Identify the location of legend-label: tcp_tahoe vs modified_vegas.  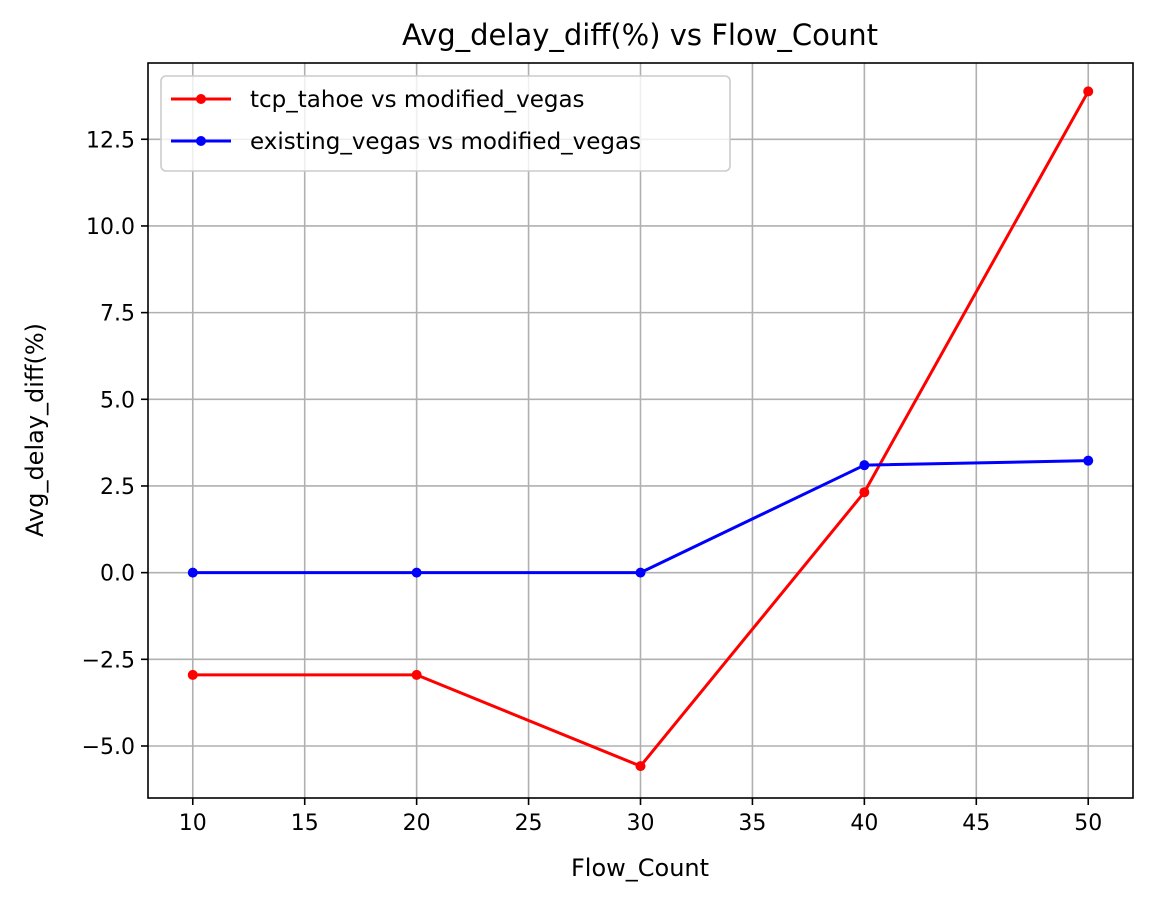
(417, 100).